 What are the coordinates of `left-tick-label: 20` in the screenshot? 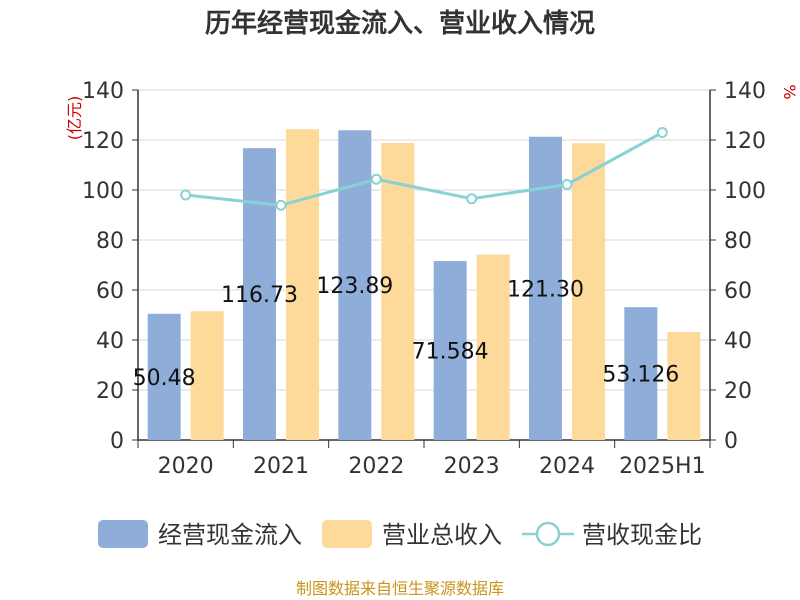 It's located at (110, 391).